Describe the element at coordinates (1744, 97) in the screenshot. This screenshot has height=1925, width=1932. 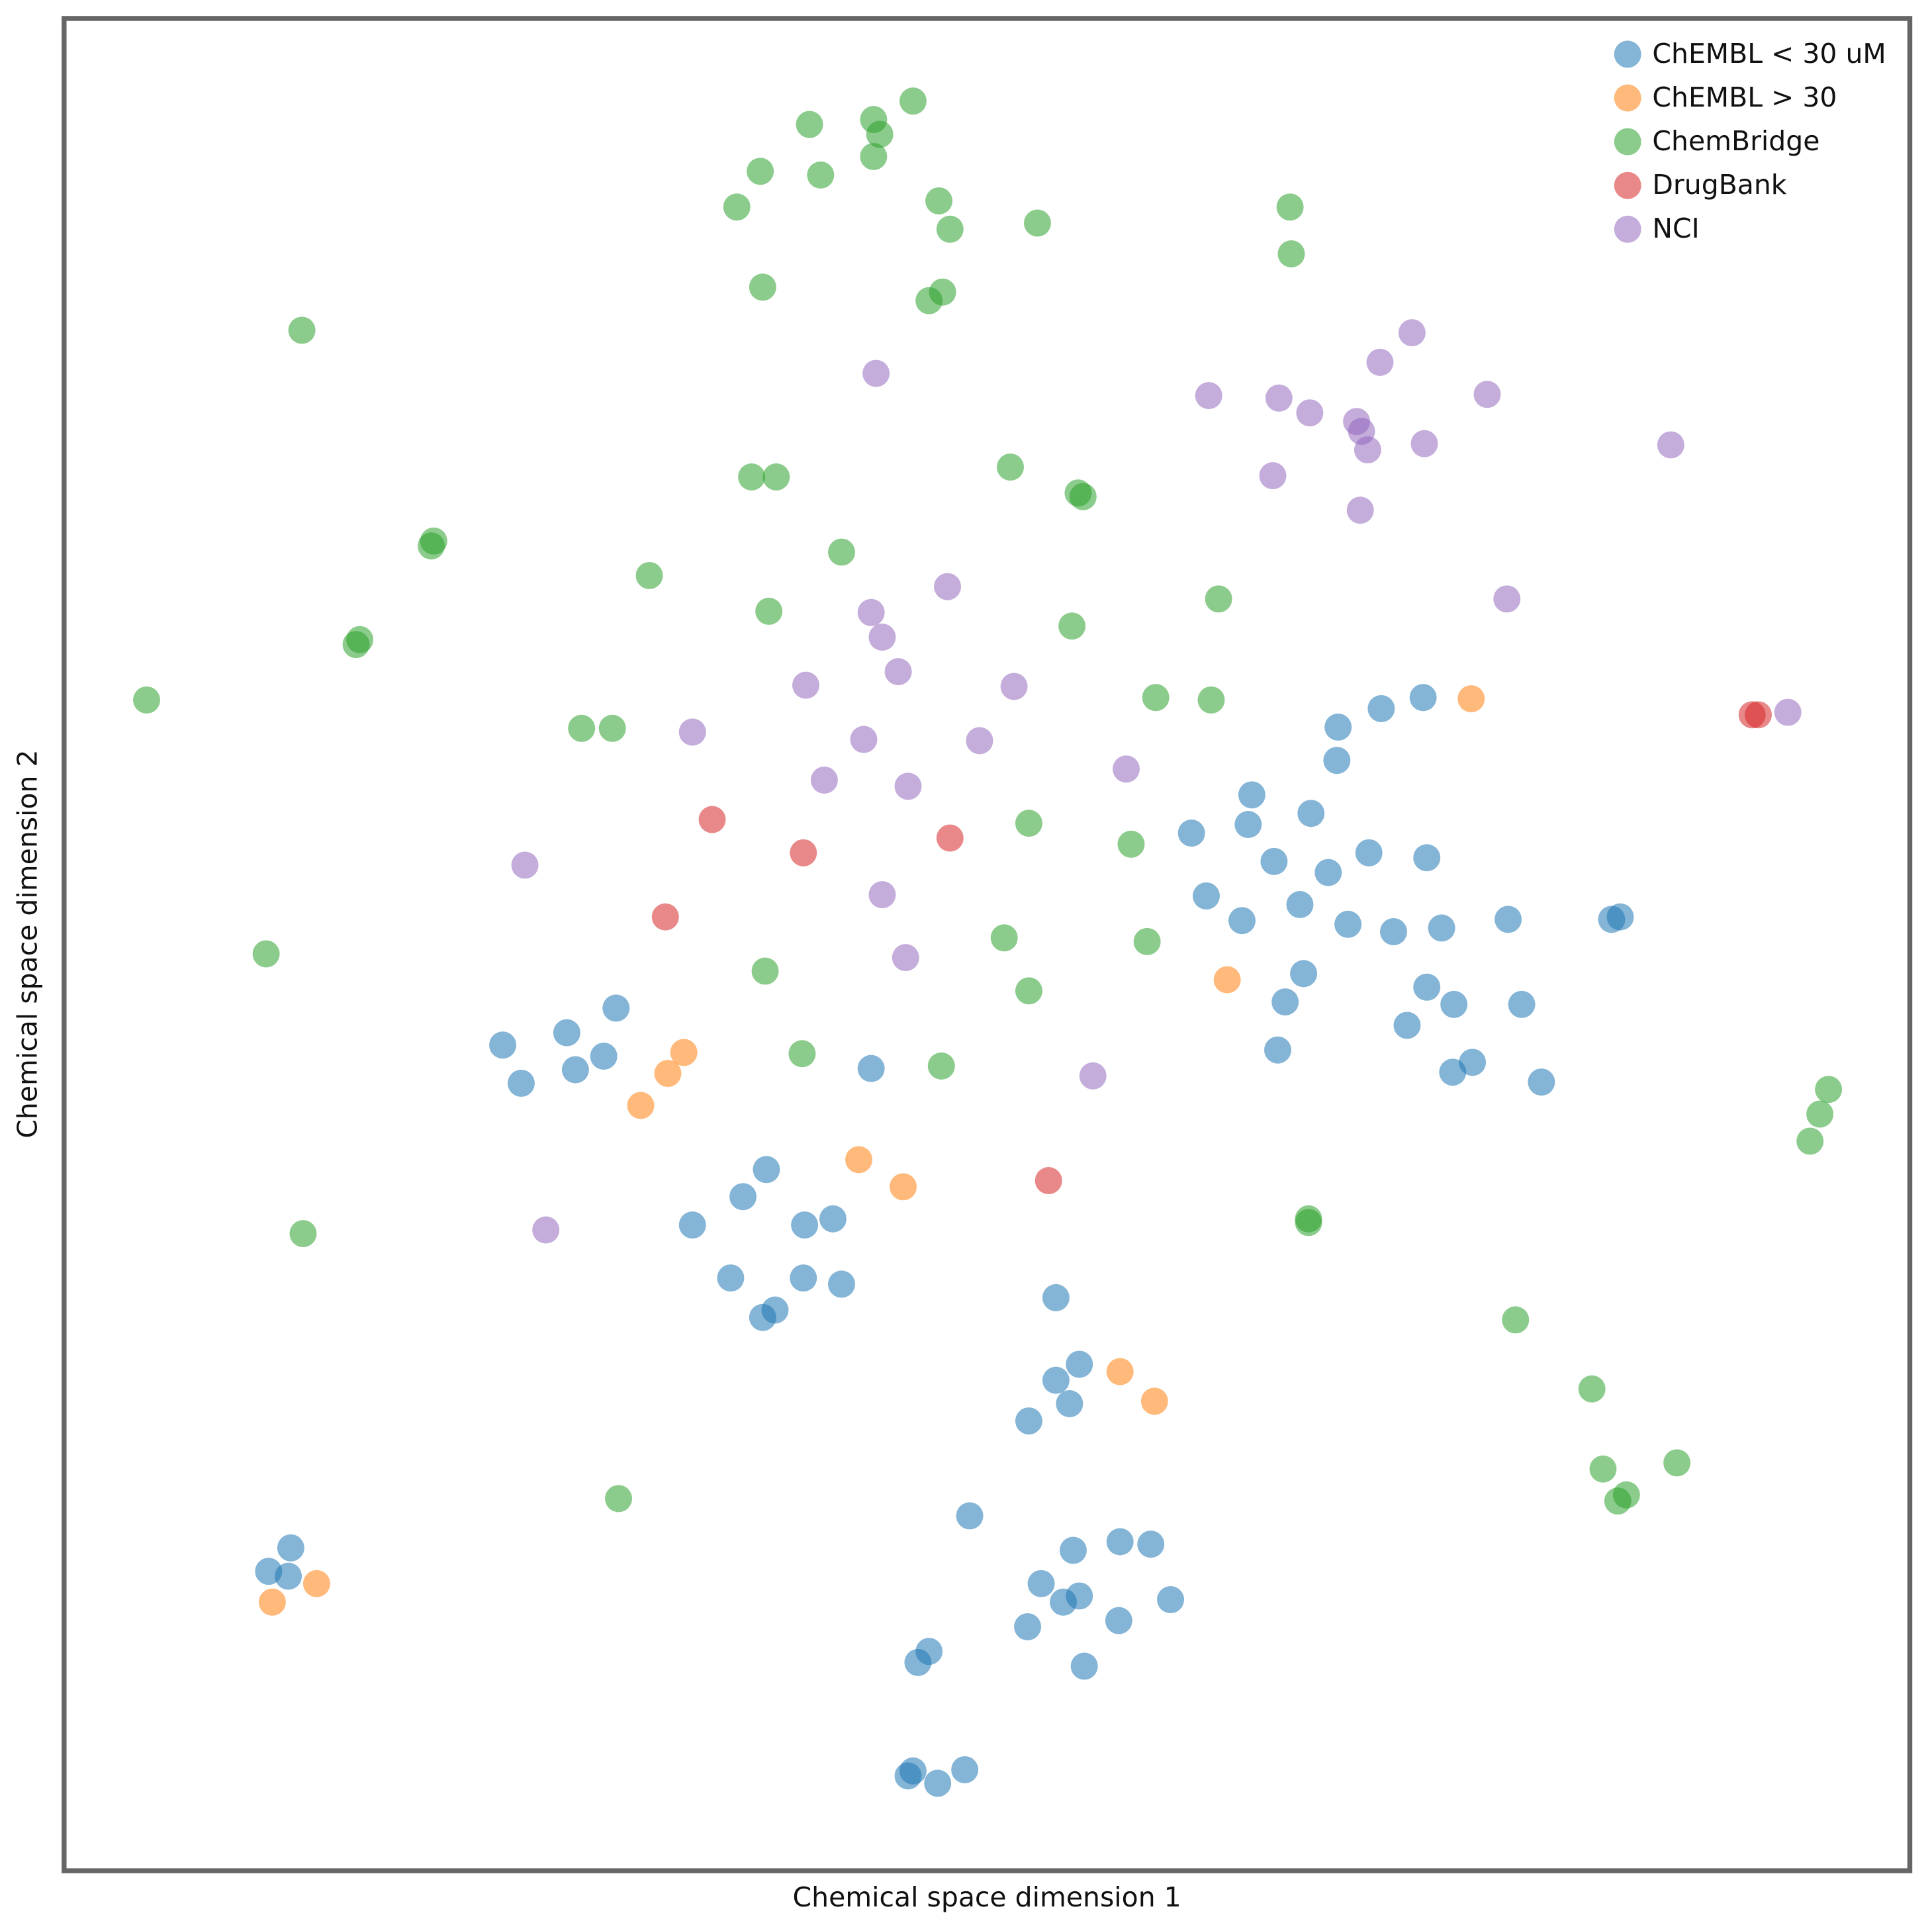
I see `legend-label: ChEMBL > 30` at that location.